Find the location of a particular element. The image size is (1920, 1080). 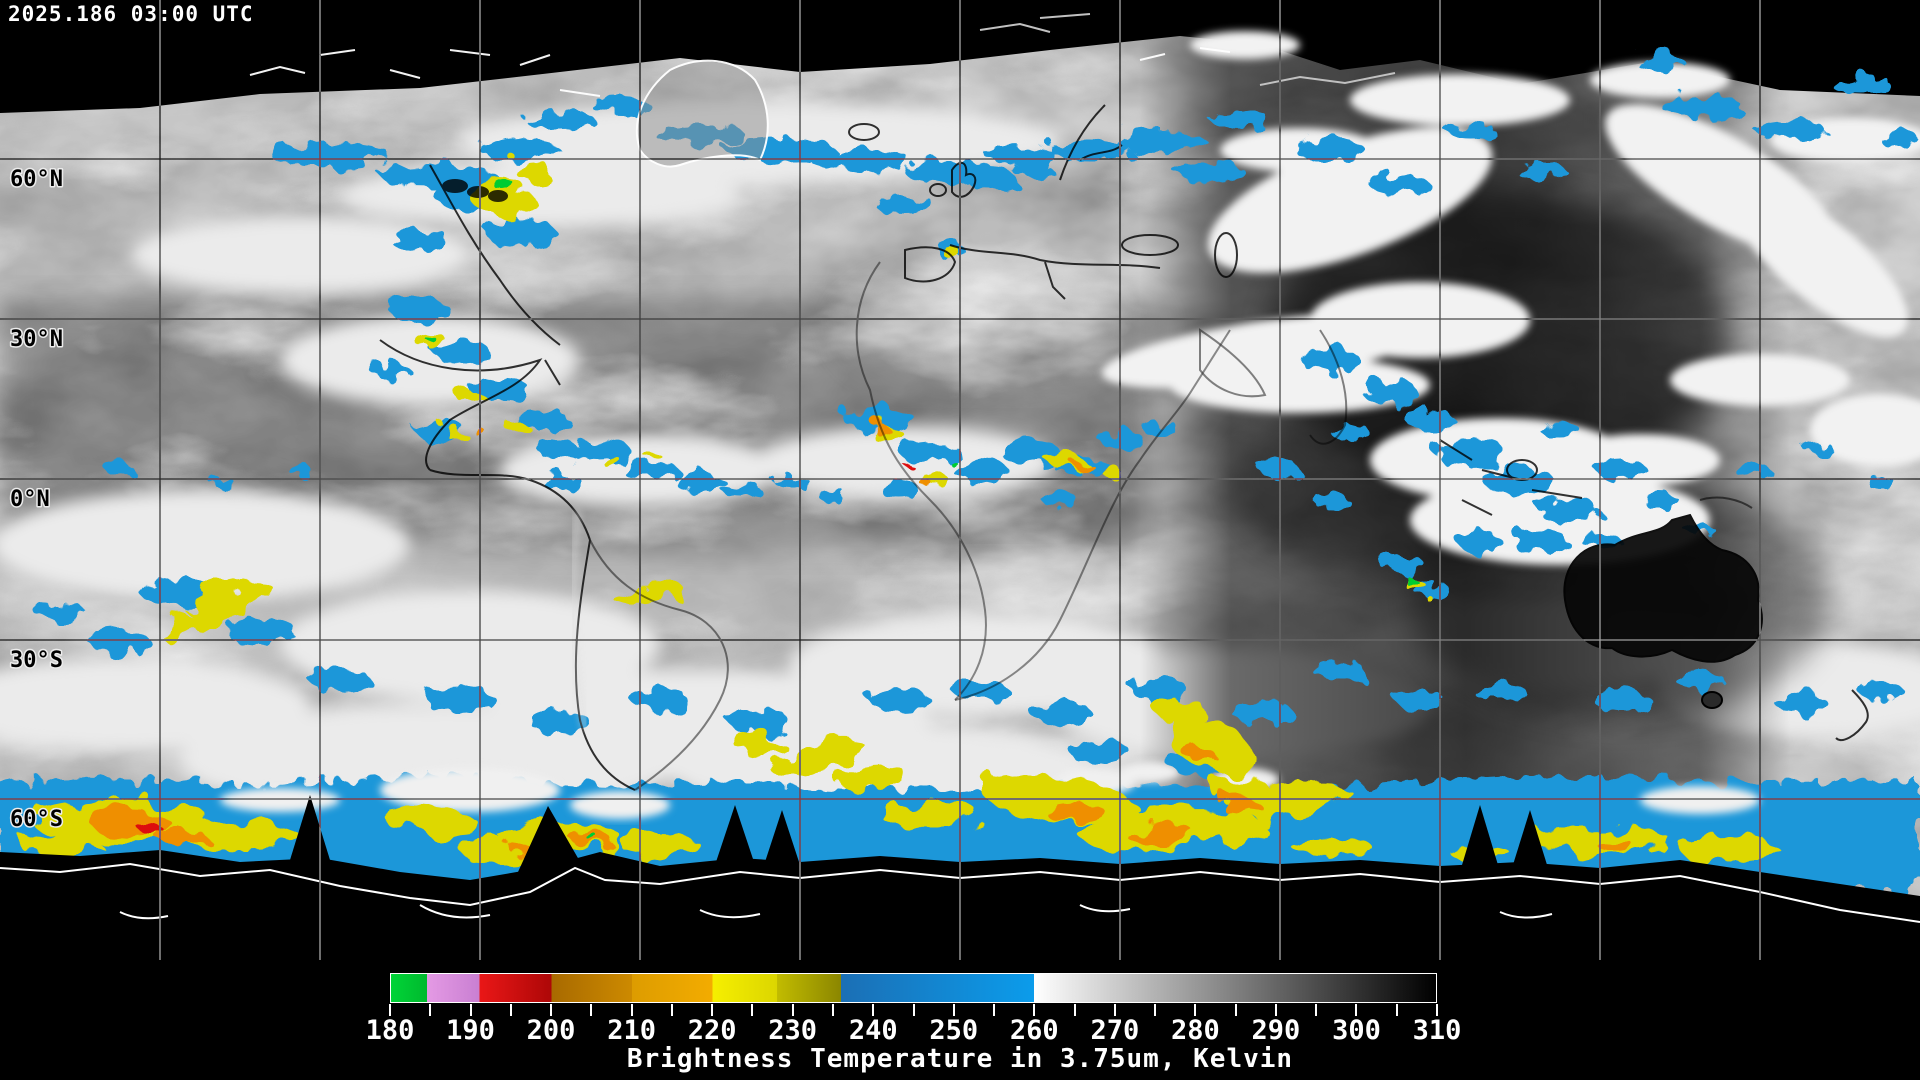

colorbar-tick-label: 180 is located at coordinates (390, 1030).